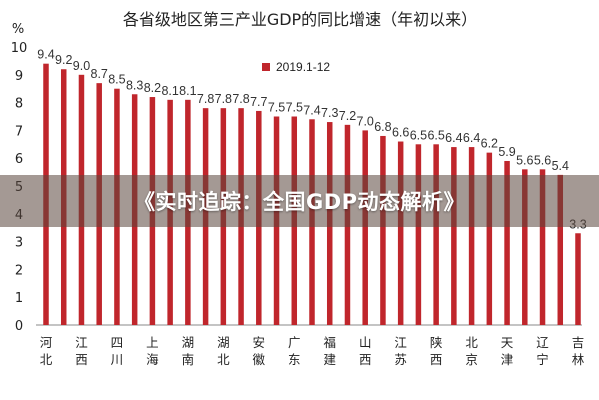 Image resolution: width=599 pixels, height=400 pixels. Describe the element at coordinates (300, 19) in the screenshot. I see `chart-title: 各省级地区第三产业GDP的同比增速（年初以来）` at that location.